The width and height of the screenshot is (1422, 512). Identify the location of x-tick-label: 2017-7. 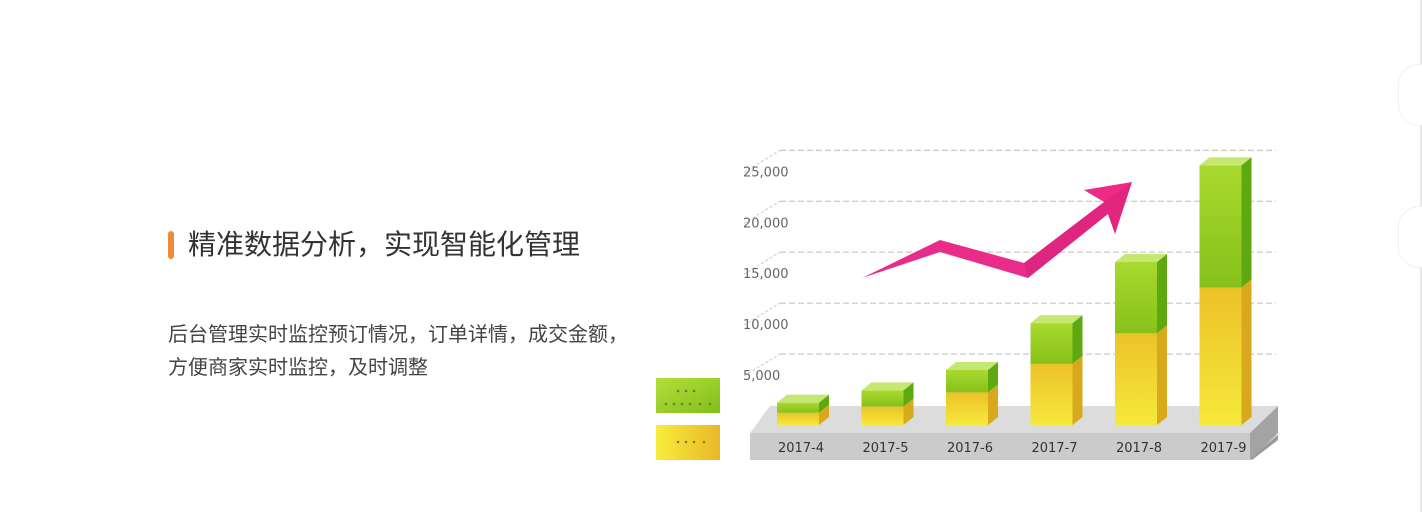
(1054, 448).